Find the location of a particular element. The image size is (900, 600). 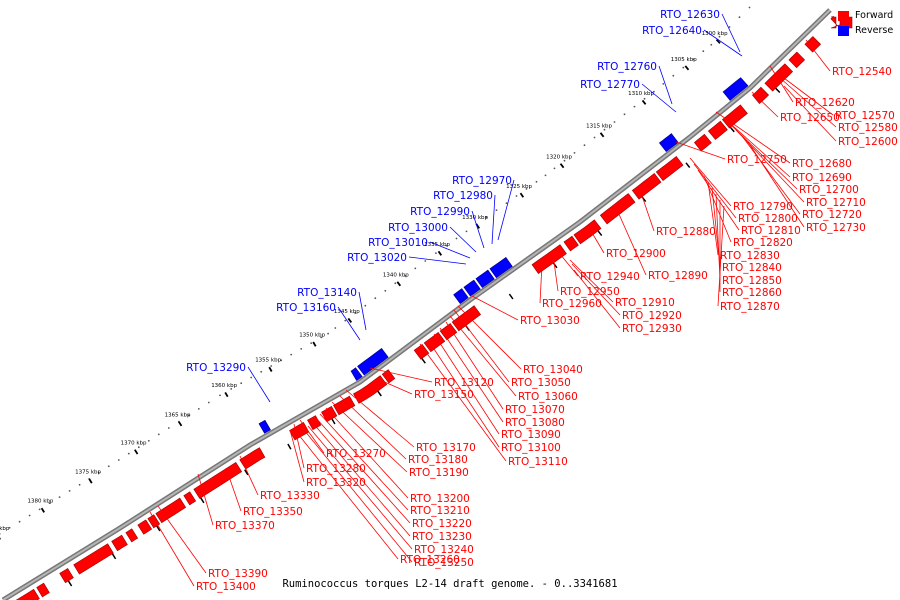

gene-label: RTO_12850 is located at coordinates (752, 281).